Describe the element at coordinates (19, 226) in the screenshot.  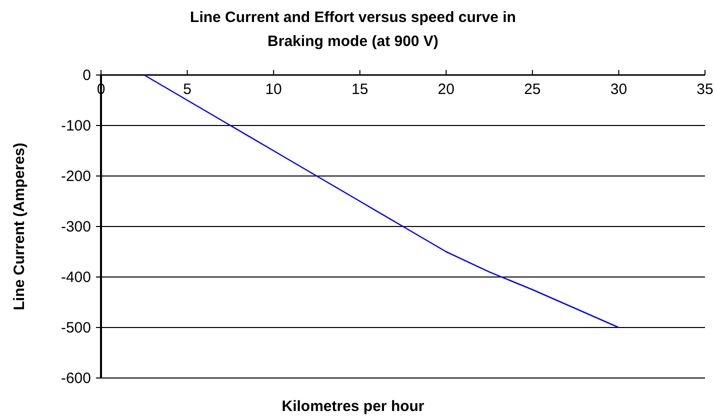
I see `y-axis-title: Line Current (Amperes)` at that location.